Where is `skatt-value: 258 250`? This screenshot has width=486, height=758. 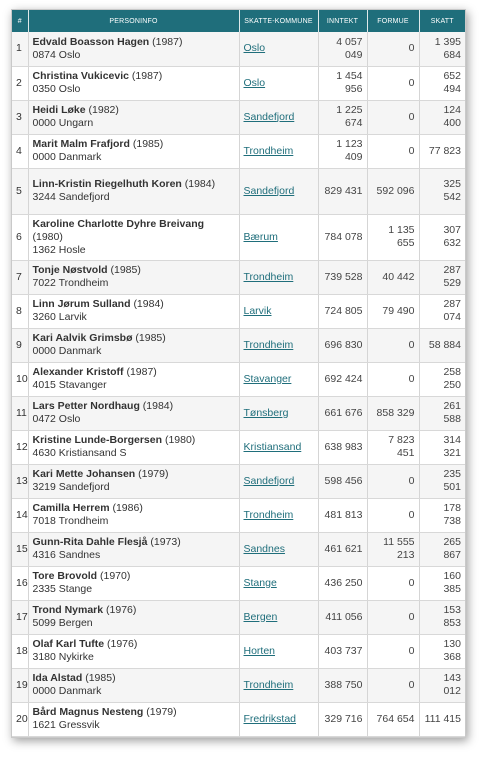
skatt-value: 258 250 is located at coordinates (442, 379).